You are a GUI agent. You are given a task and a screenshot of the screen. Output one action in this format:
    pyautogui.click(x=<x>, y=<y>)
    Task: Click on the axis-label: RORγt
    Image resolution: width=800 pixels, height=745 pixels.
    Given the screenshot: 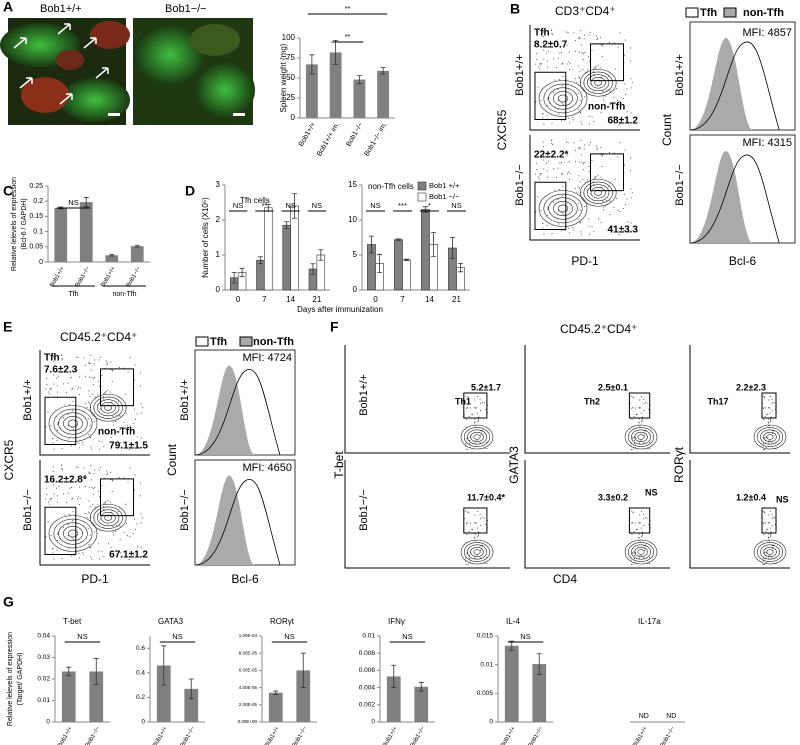 What is the action you would take?
    pyautogui.click(x=679, y=464)
    